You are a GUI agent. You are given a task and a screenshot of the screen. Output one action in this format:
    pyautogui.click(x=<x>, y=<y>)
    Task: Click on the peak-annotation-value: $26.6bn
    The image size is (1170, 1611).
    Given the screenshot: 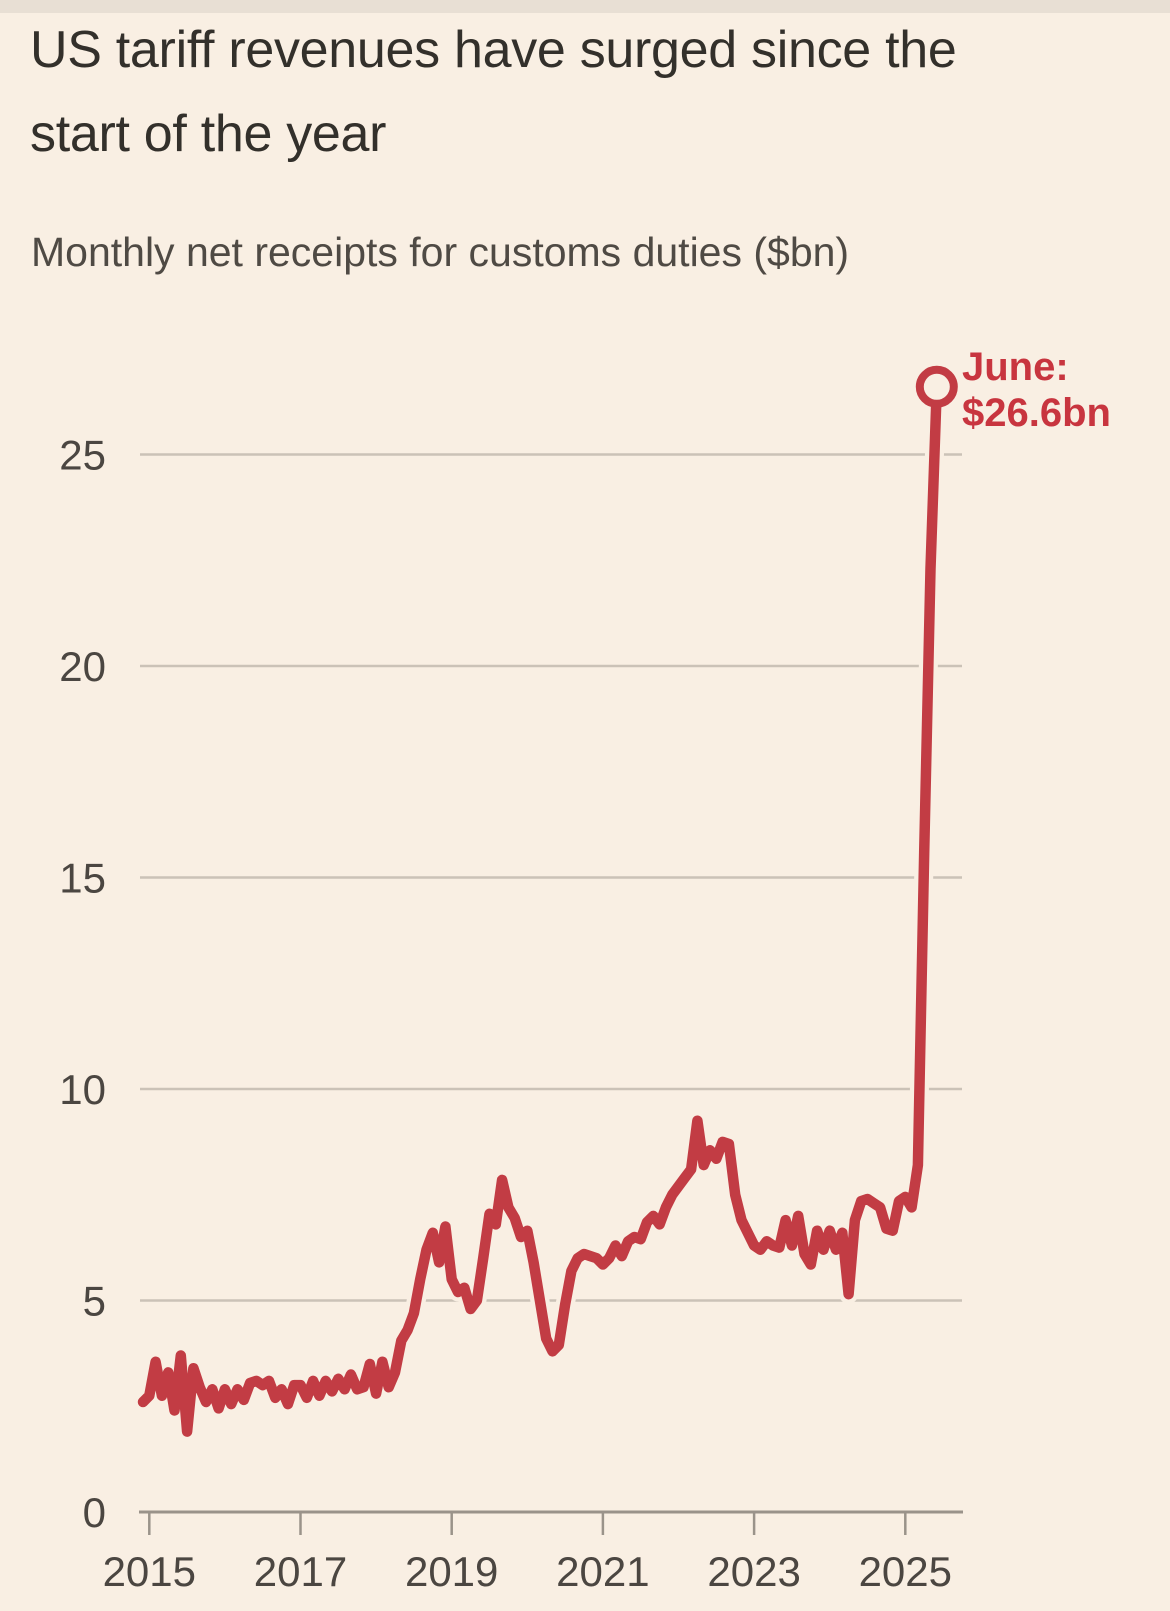 What is the action you would take?
    pyautogui.click(x=1036, y=413)
    